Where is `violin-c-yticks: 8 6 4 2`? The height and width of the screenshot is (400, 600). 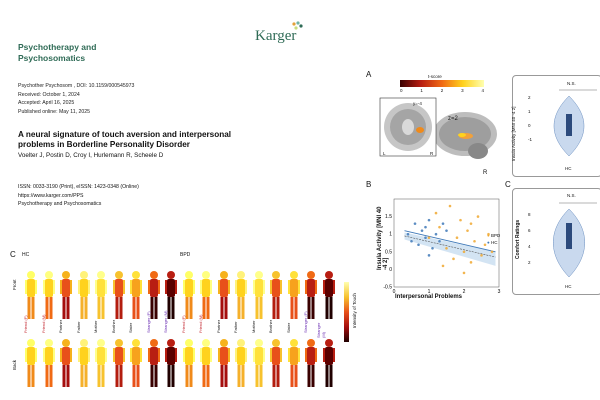
violin-c-yticks: 8 6 4 2 is located at coordinates (529, 239).